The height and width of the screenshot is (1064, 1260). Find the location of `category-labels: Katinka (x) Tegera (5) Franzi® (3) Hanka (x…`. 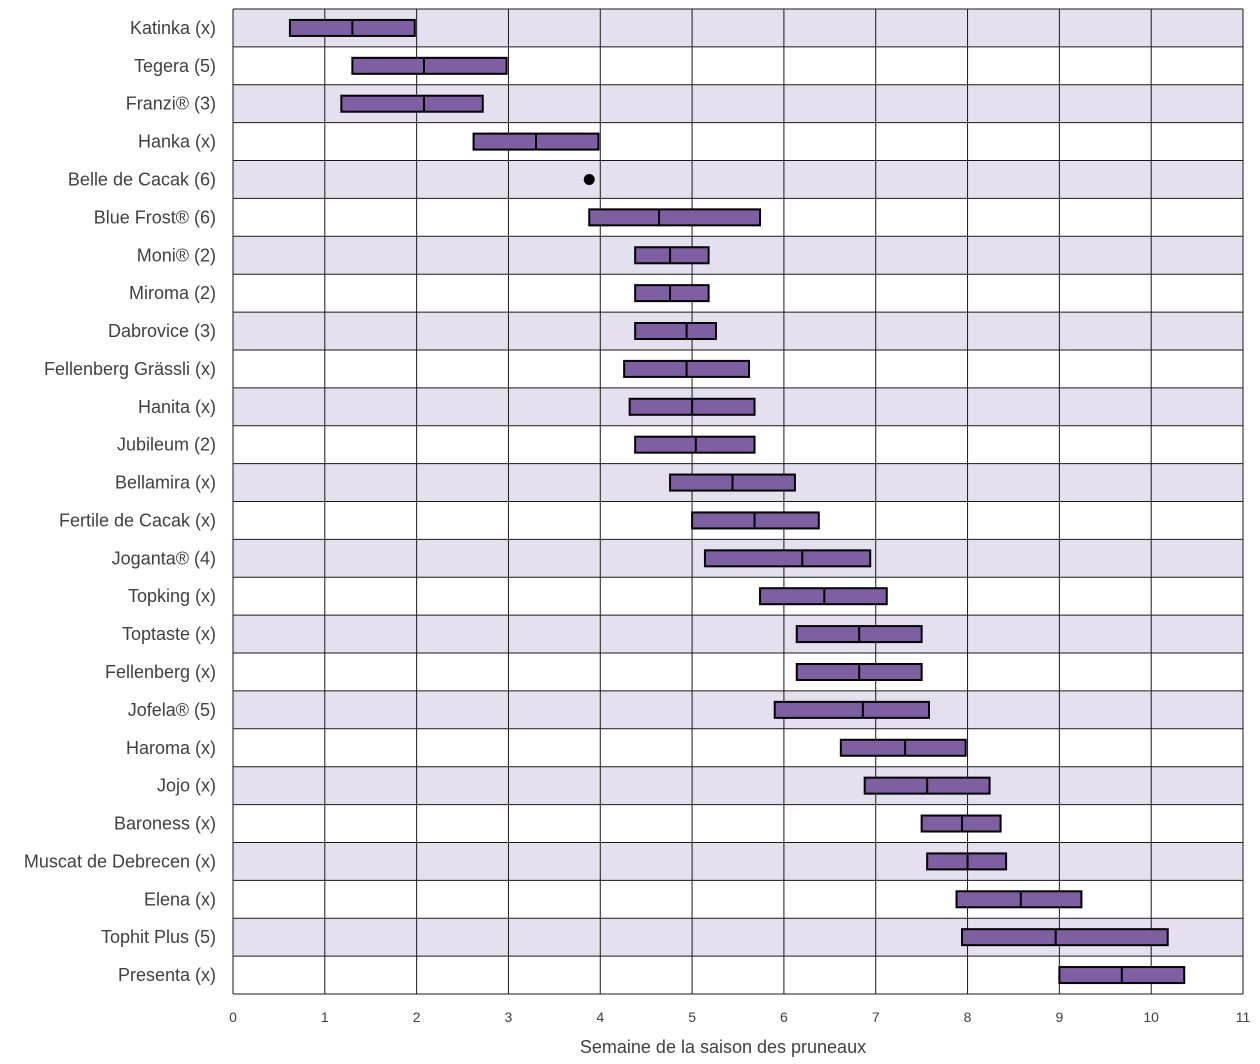

category-labels: Katinka (x) Tegera (5) Franzi® (3) Hanka (x… is located at coordinates (120, 501).